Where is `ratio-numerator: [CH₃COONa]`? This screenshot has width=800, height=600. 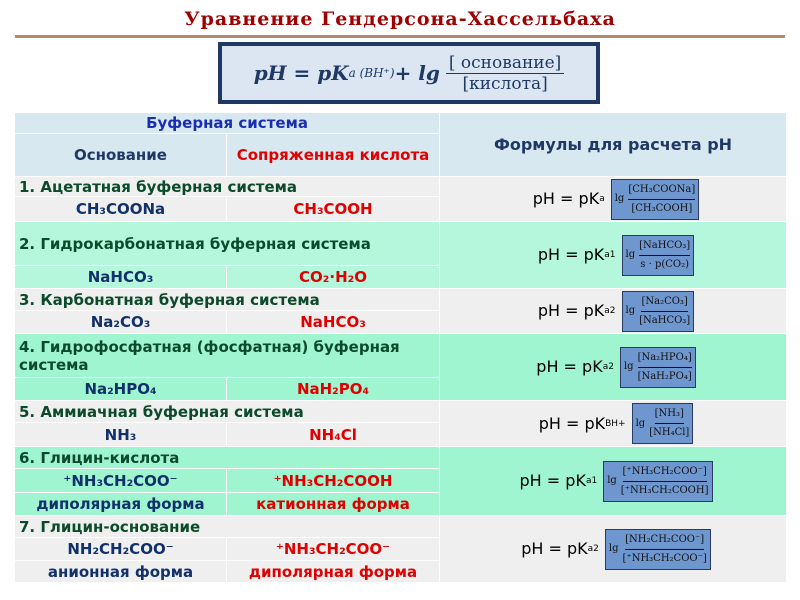 ratio-numerator: [CH₃COONa] is located at coordinates (662, 190).